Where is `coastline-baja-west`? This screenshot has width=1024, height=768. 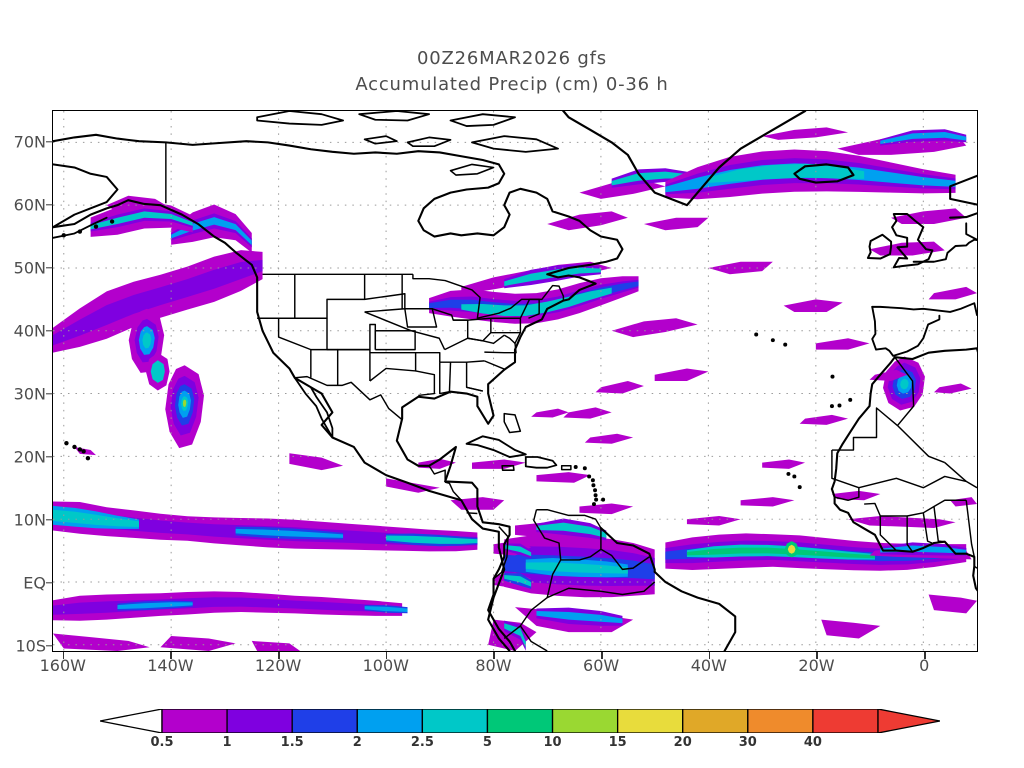 coastline-baja-west is located at coordinates (313, 407).